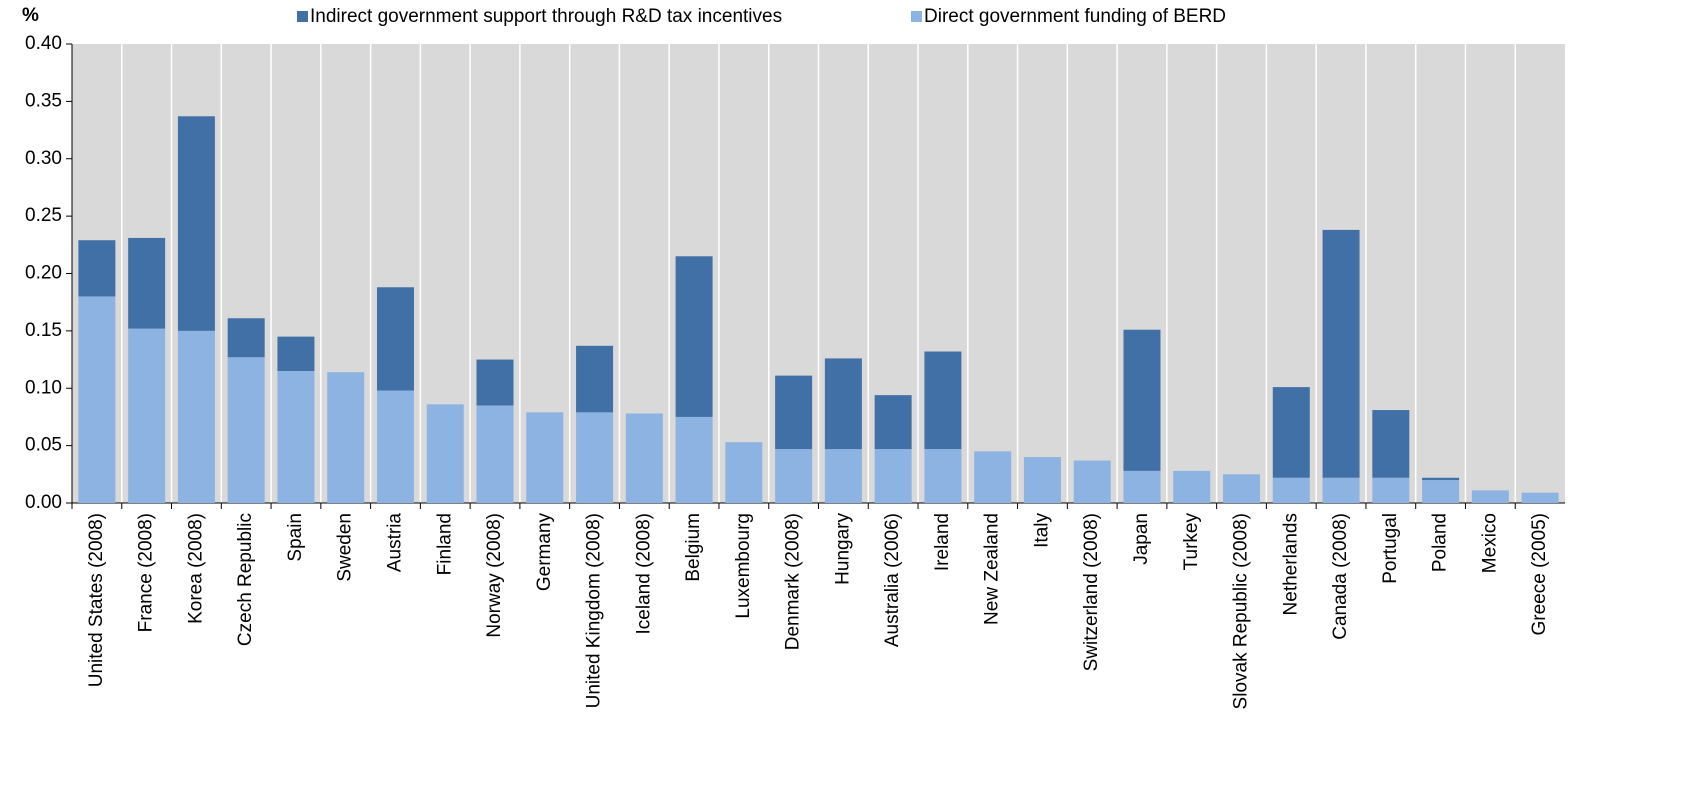 The width and height of the screenshot is (1685, 807). Describe the element at coordinates (43, 387) in the screenshot. I see `y-tick-label: 0.10` at that location.